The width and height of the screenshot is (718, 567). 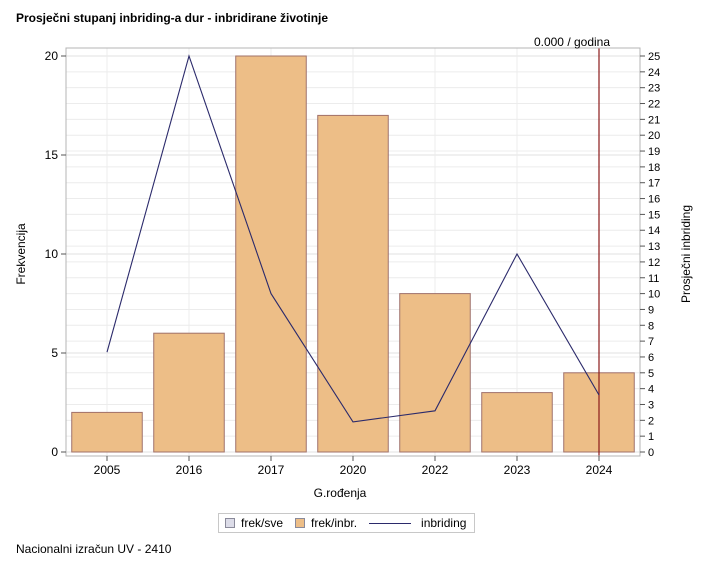 I want to click on legend-swatch-frek-inbr, so click(x=300, y=523).